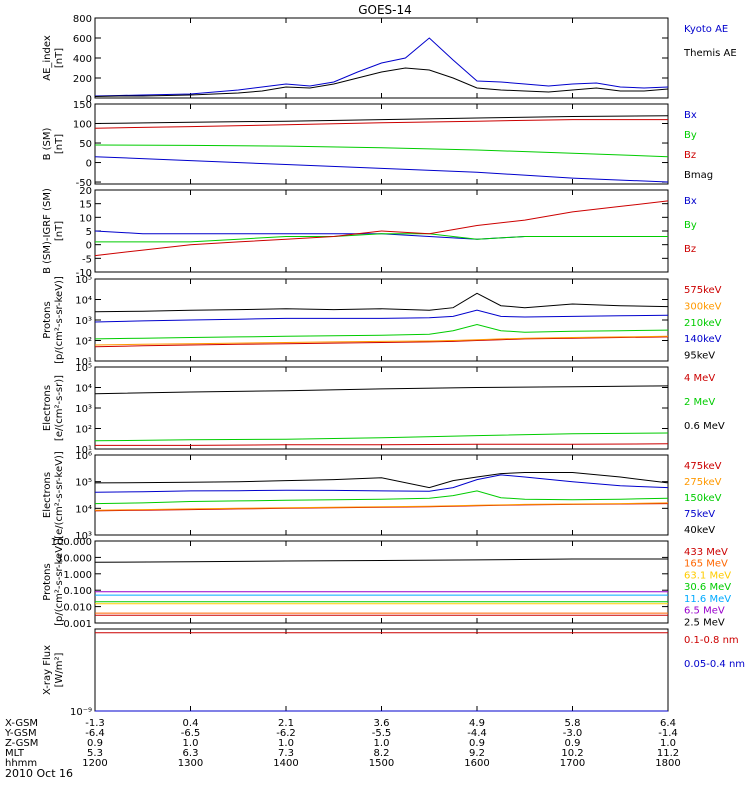  What do you see at coordinates (703, 498) in the screenshot?
I see `legend-entry: 150keV` at bounding box center [703, 498].